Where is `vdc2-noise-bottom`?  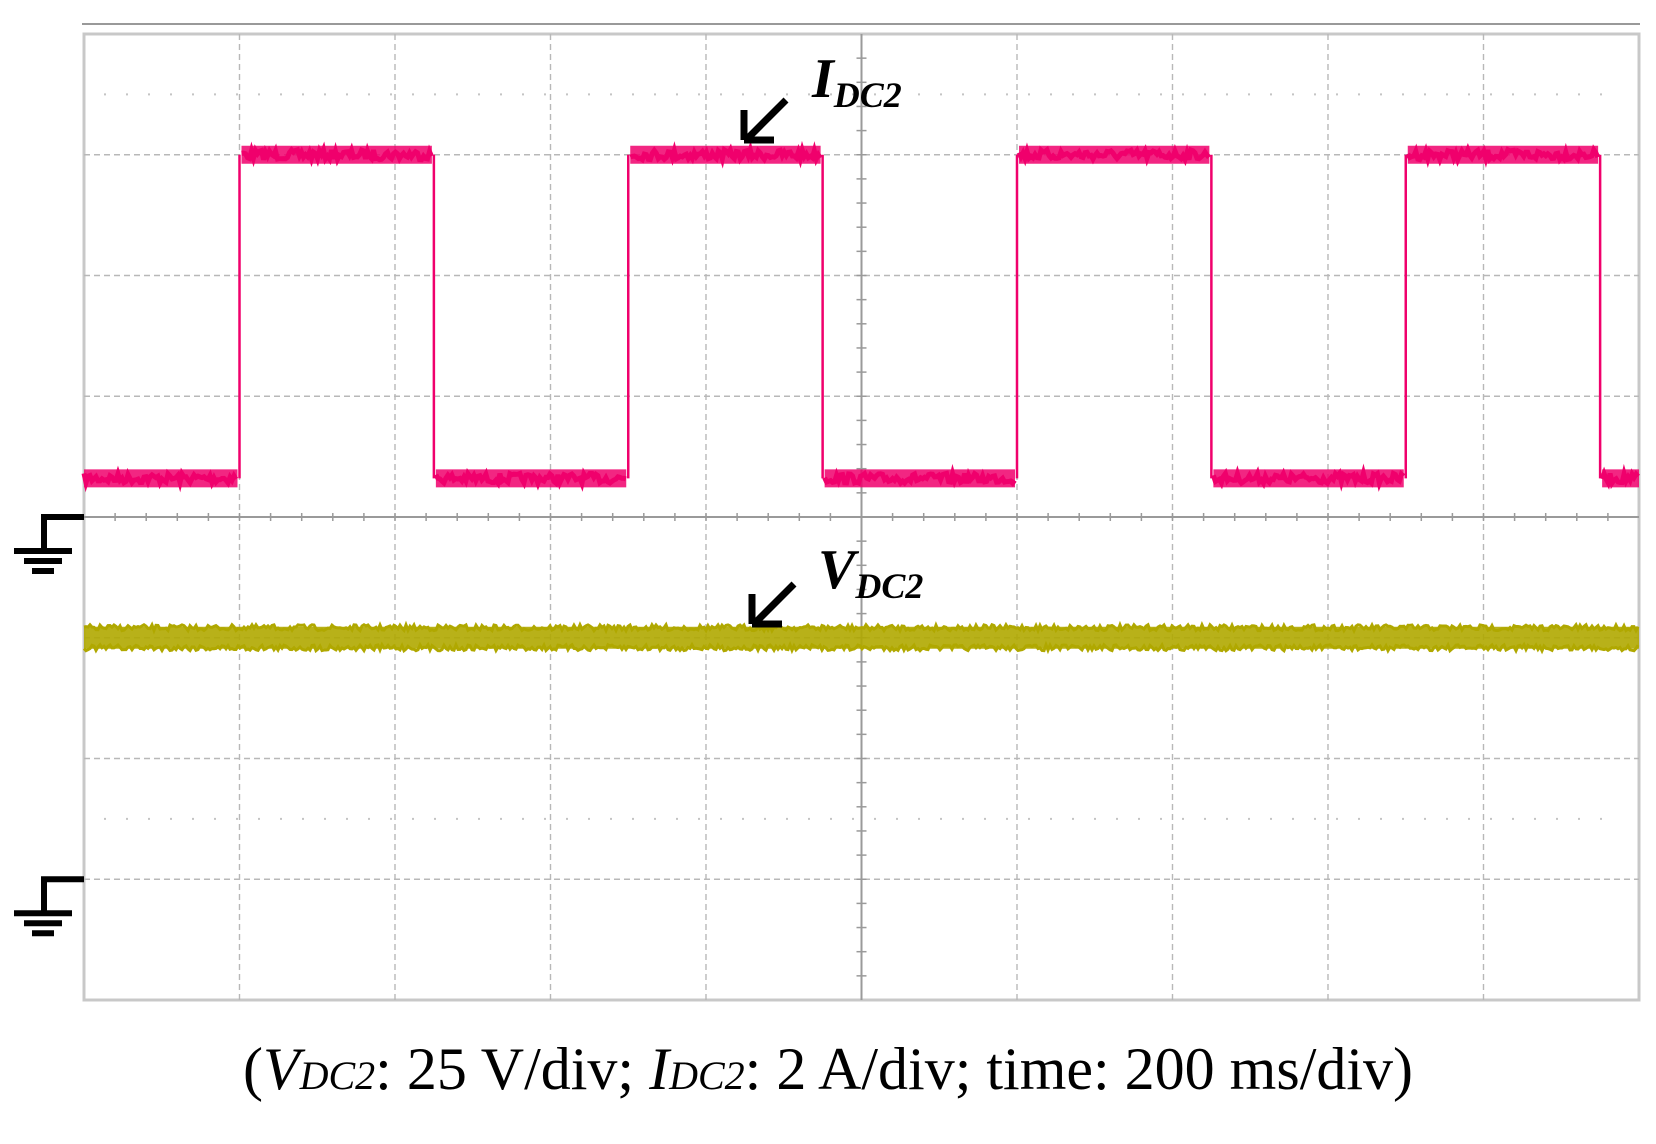 vdc2-noise-bottom is located at coordinates (861, 647).